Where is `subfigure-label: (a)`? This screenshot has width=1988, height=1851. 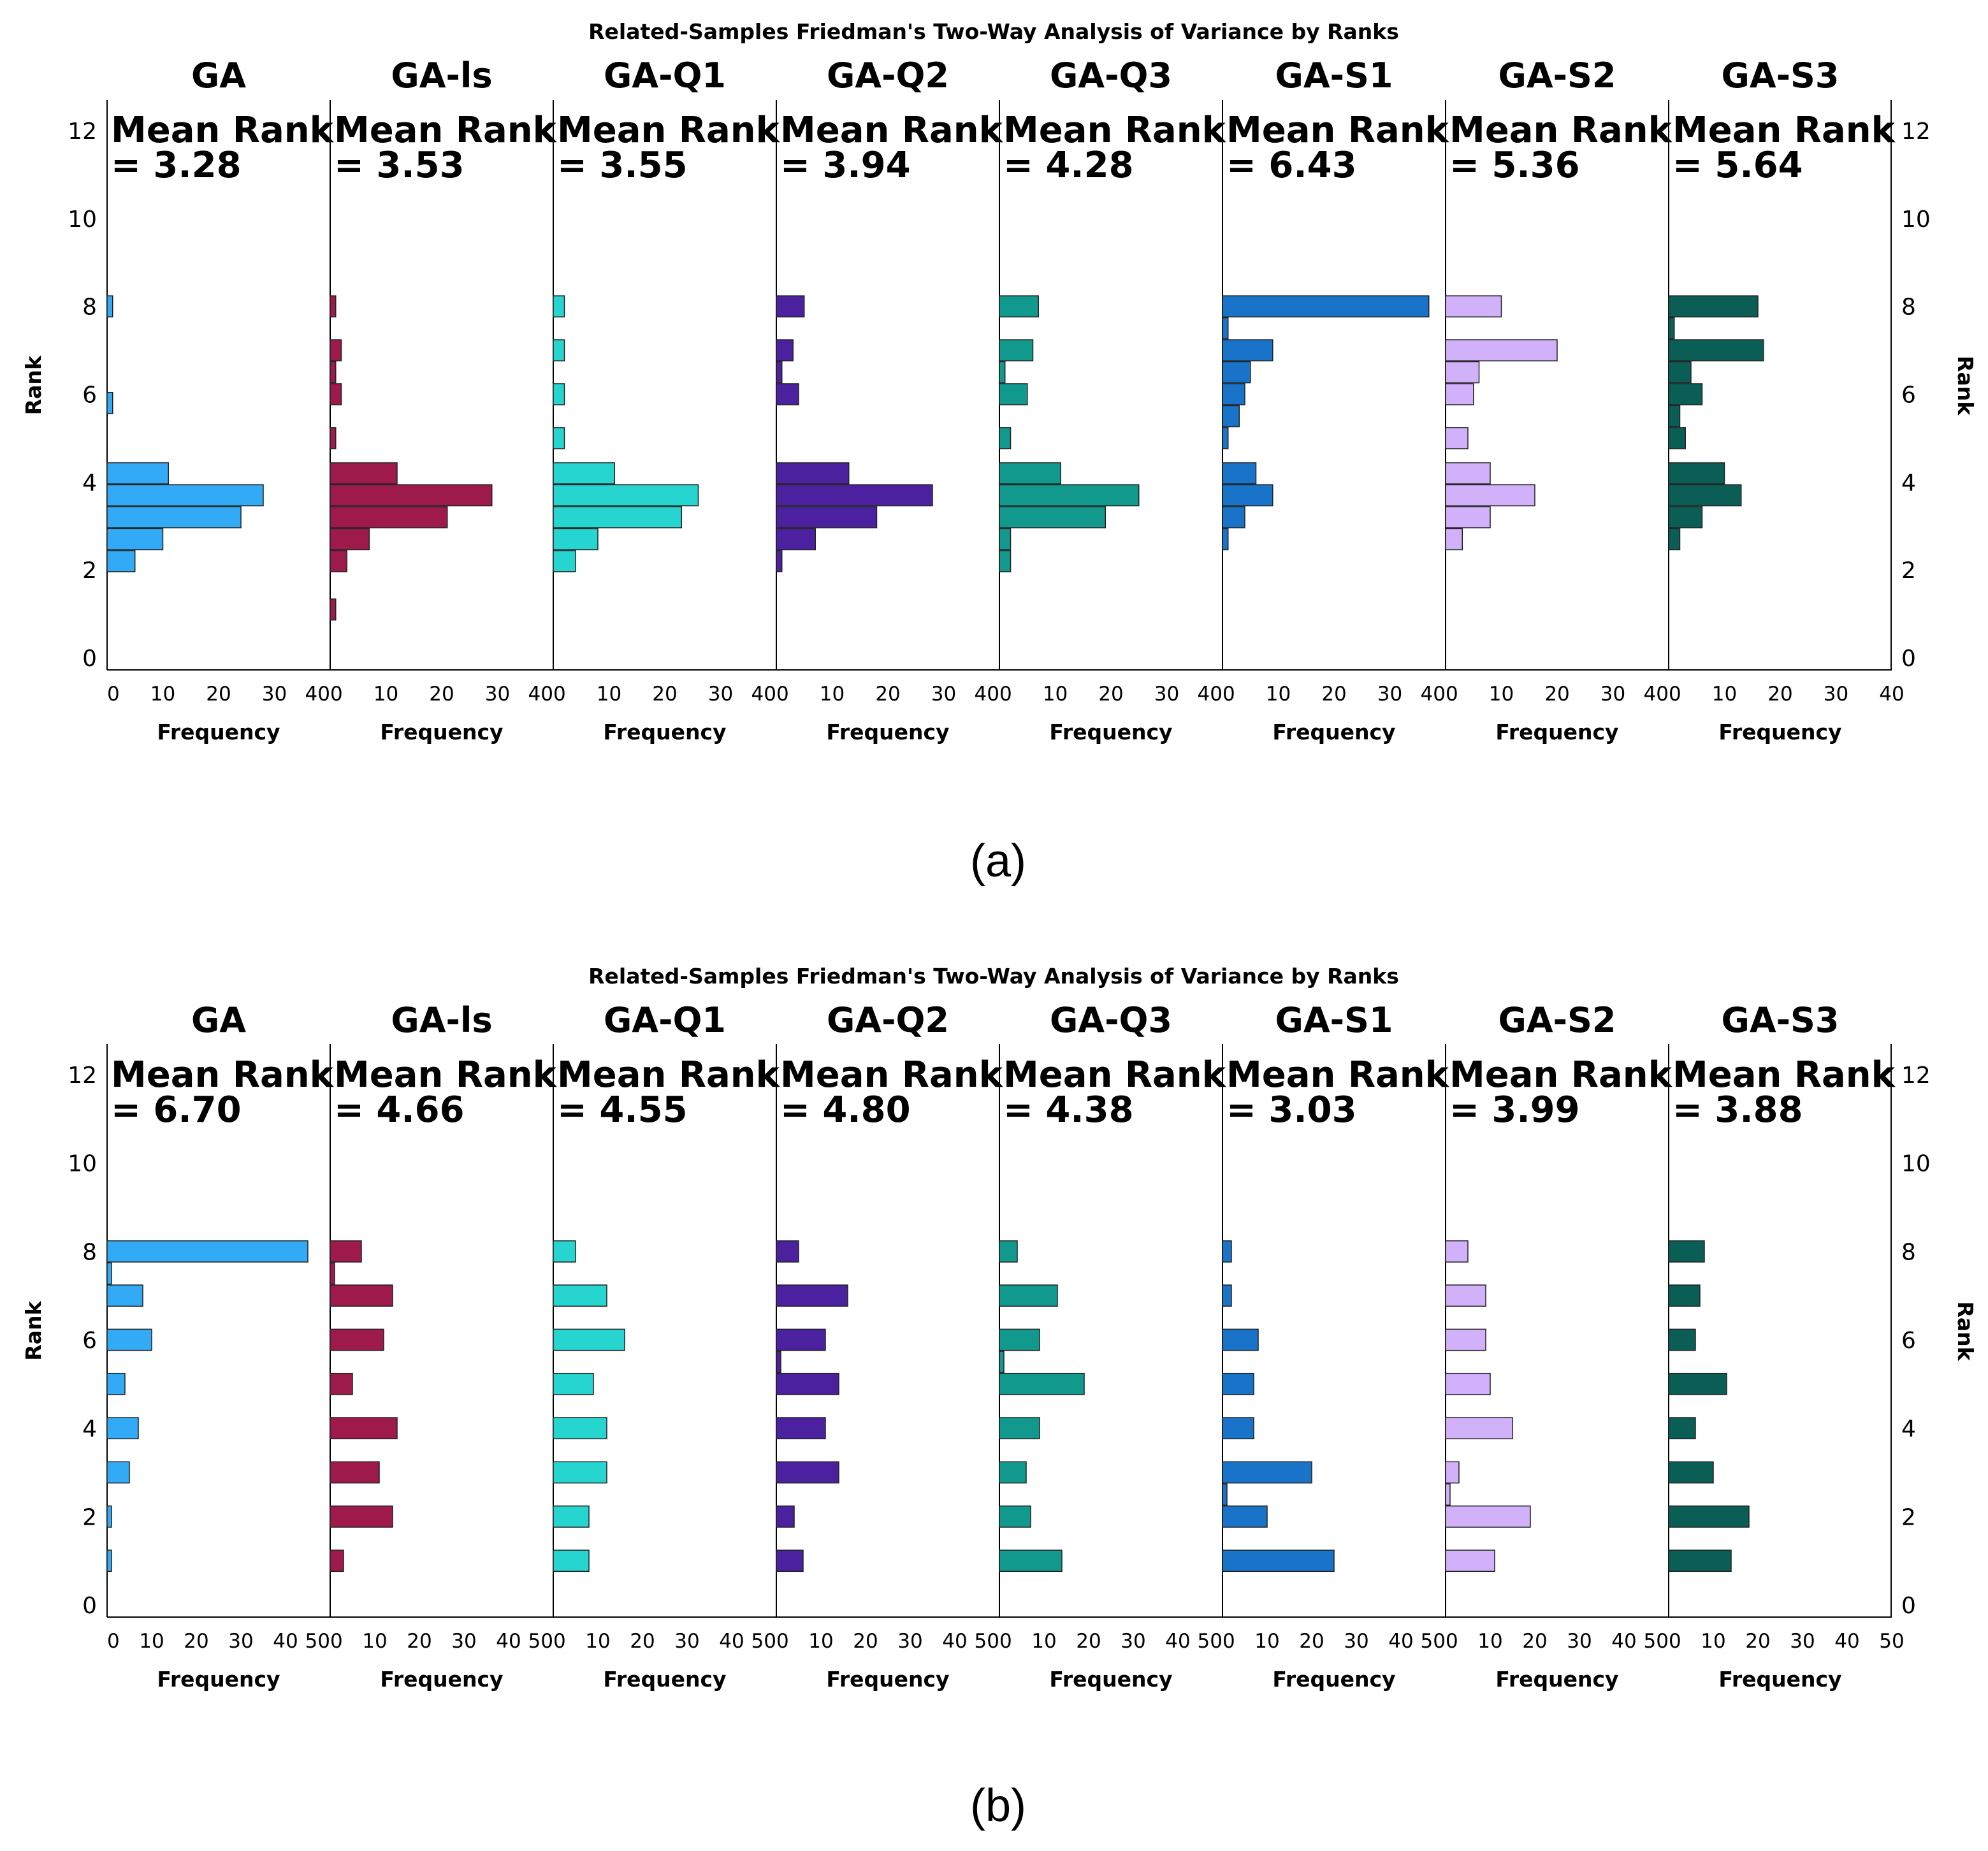
subfigure-label: (a) is located at coordinates (998, 861).